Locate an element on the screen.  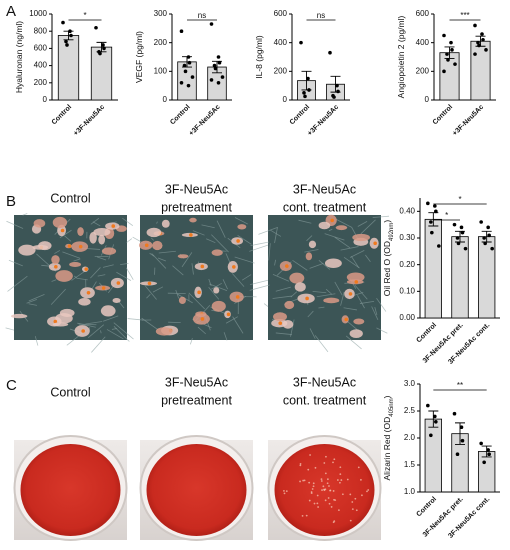
image-caption: pretreatment is located at coordinates (196, 207).